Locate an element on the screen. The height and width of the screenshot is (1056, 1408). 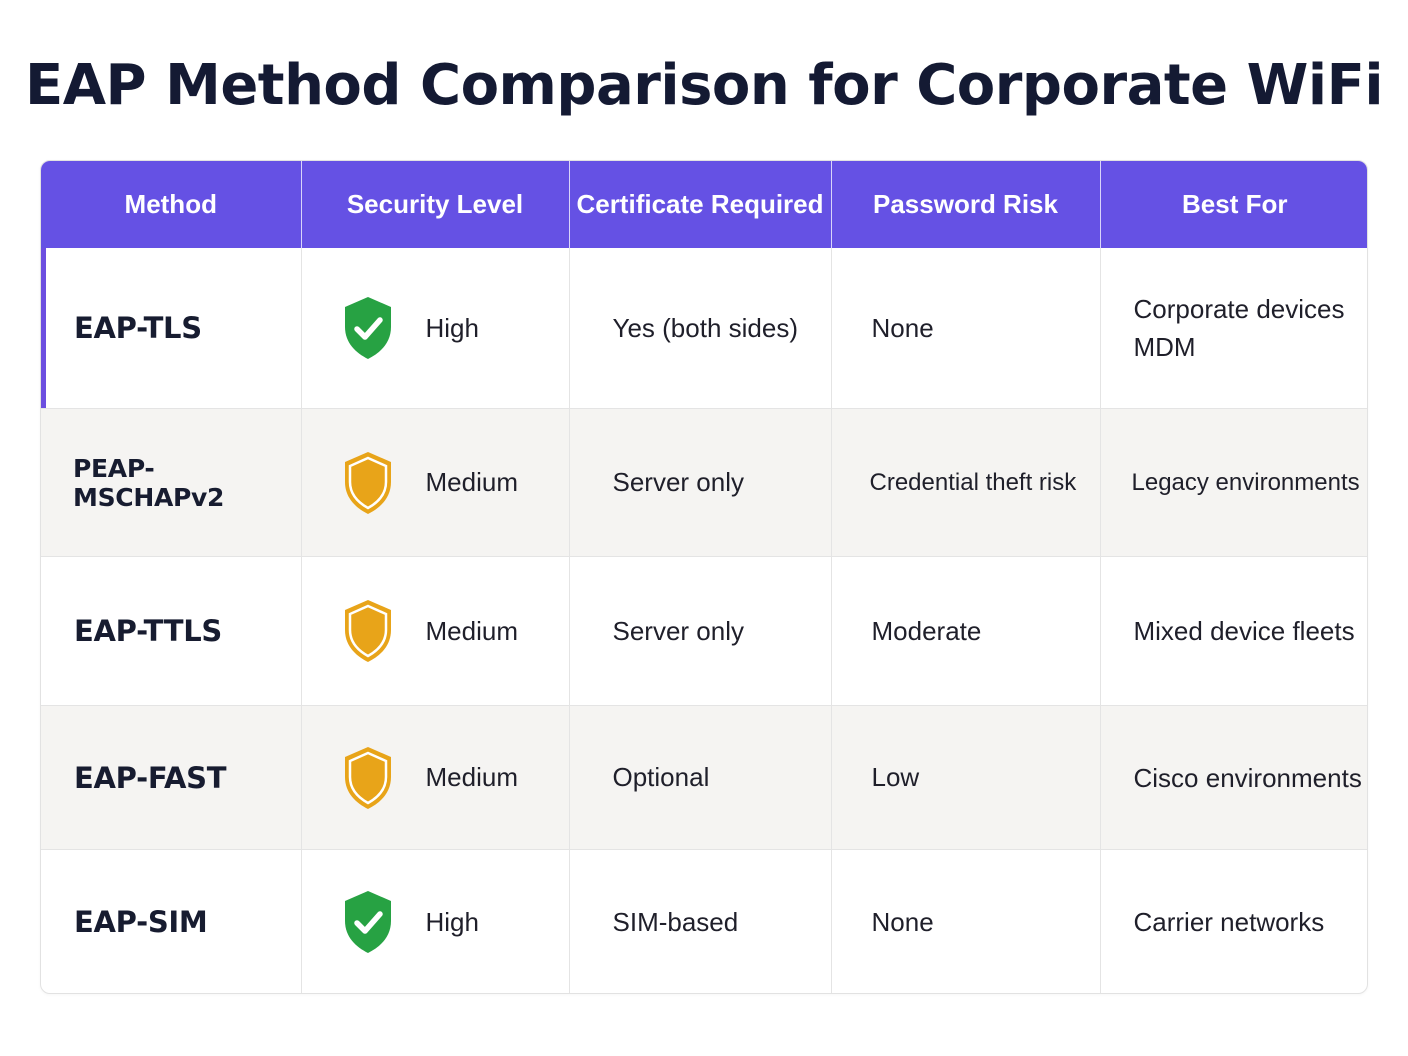
best-for-cell: Mixed device fleets is located at coordinates (1233, 631).